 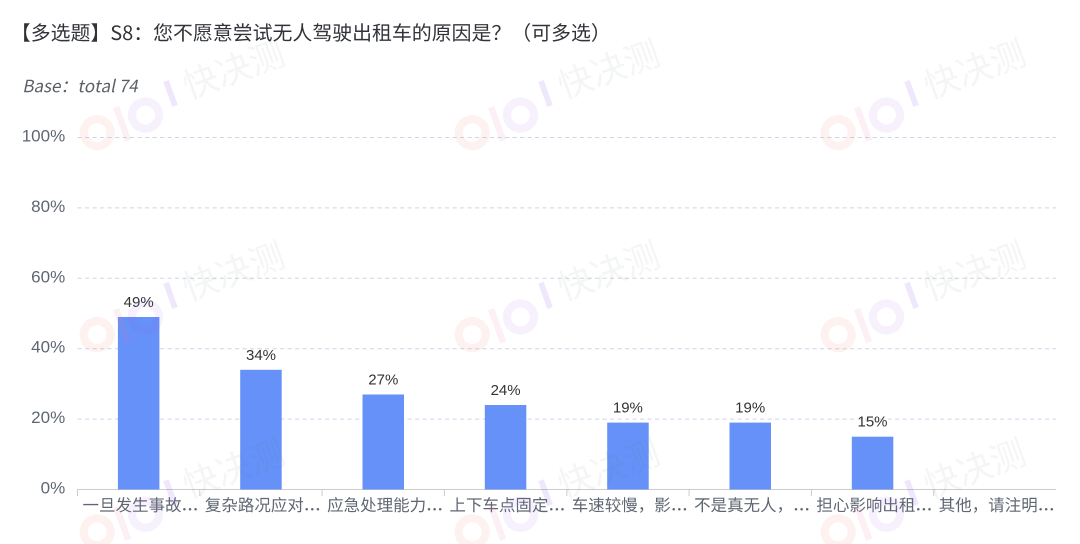 What do you see at coordinates (48, 417) in the screenshot?
I see `svg-text: 20%` at bounding box center [48, 417].